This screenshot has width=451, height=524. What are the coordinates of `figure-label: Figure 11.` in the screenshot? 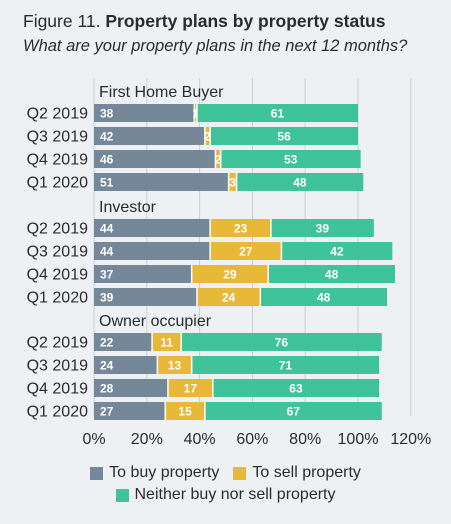 It's located at (62, 21).